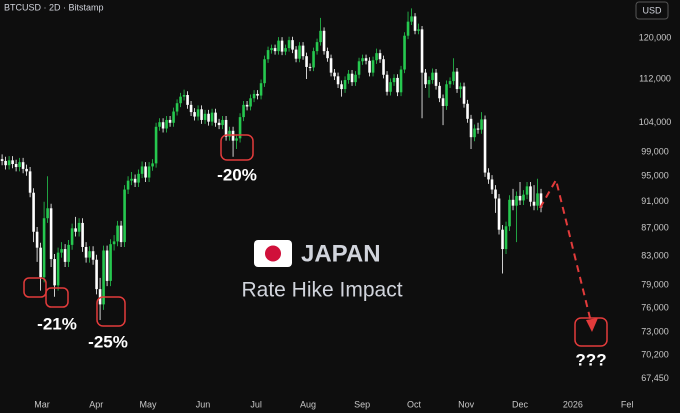  I want to click on y-tick-label: 112,000, so click(655, 78).